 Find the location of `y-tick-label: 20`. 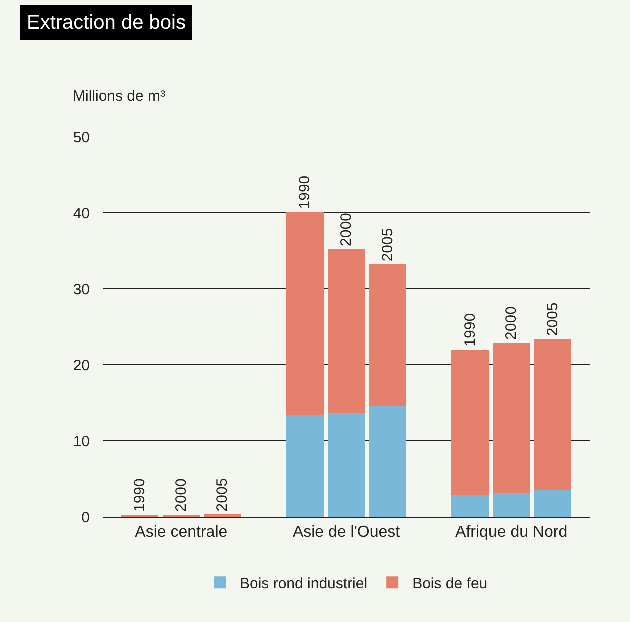

y-tick-label: 20 is located at coordinates (81, 365).